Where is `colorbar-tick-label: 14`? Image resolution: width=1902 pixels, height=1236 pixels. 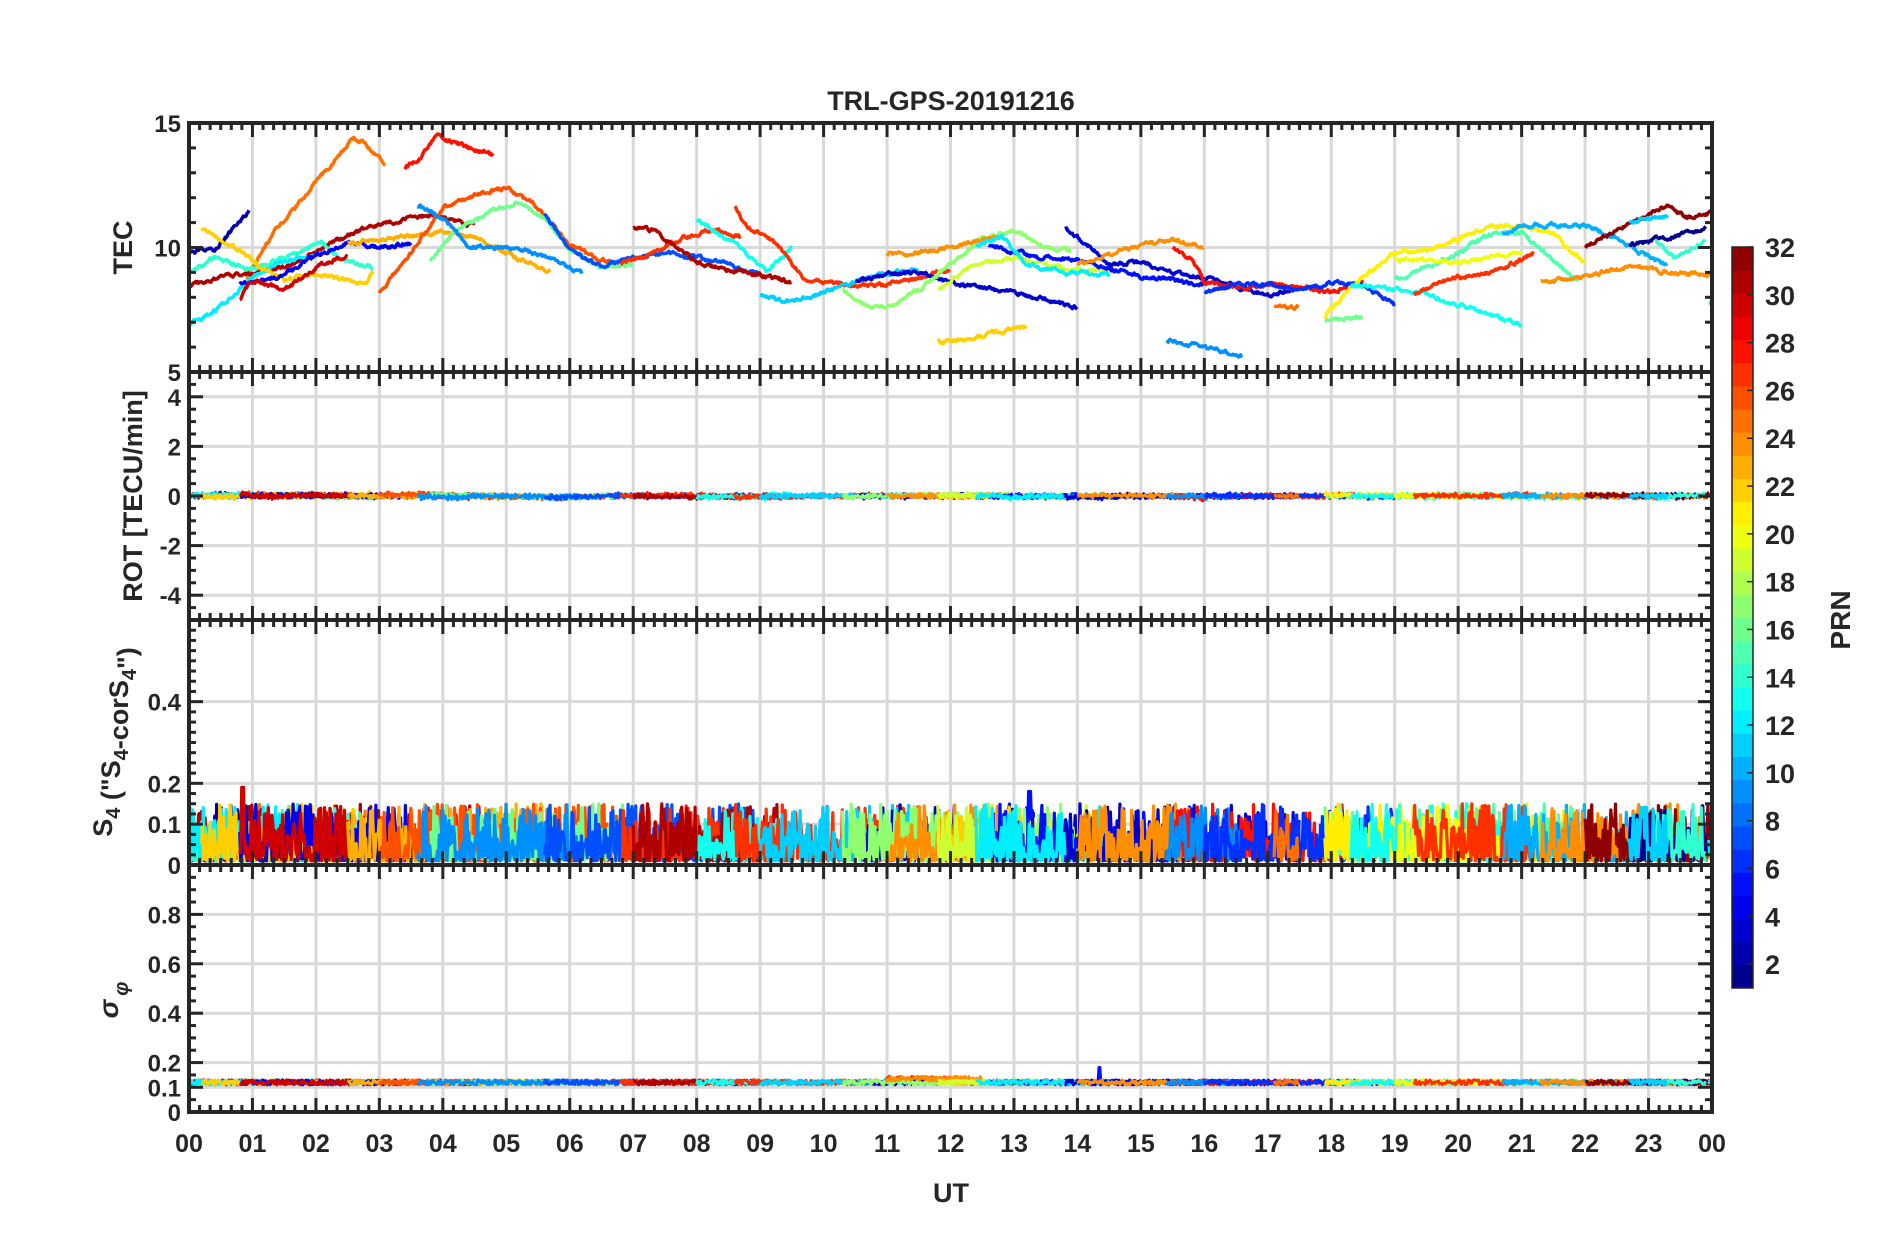
colorbar-tick-label: 14 is located at coordinates (1780, 678).